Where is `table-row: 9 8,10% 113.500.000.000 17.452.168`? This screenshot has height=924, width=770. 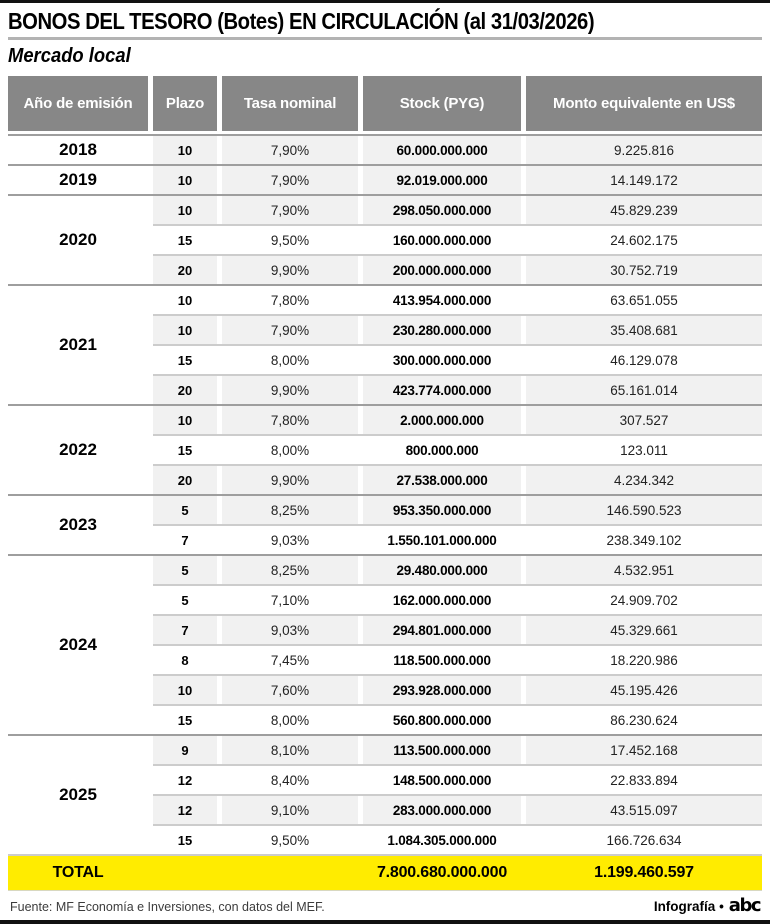
table-row: 9 8,10% 113.500.000.000 17.452.168 is located at coordinates (457, 750).